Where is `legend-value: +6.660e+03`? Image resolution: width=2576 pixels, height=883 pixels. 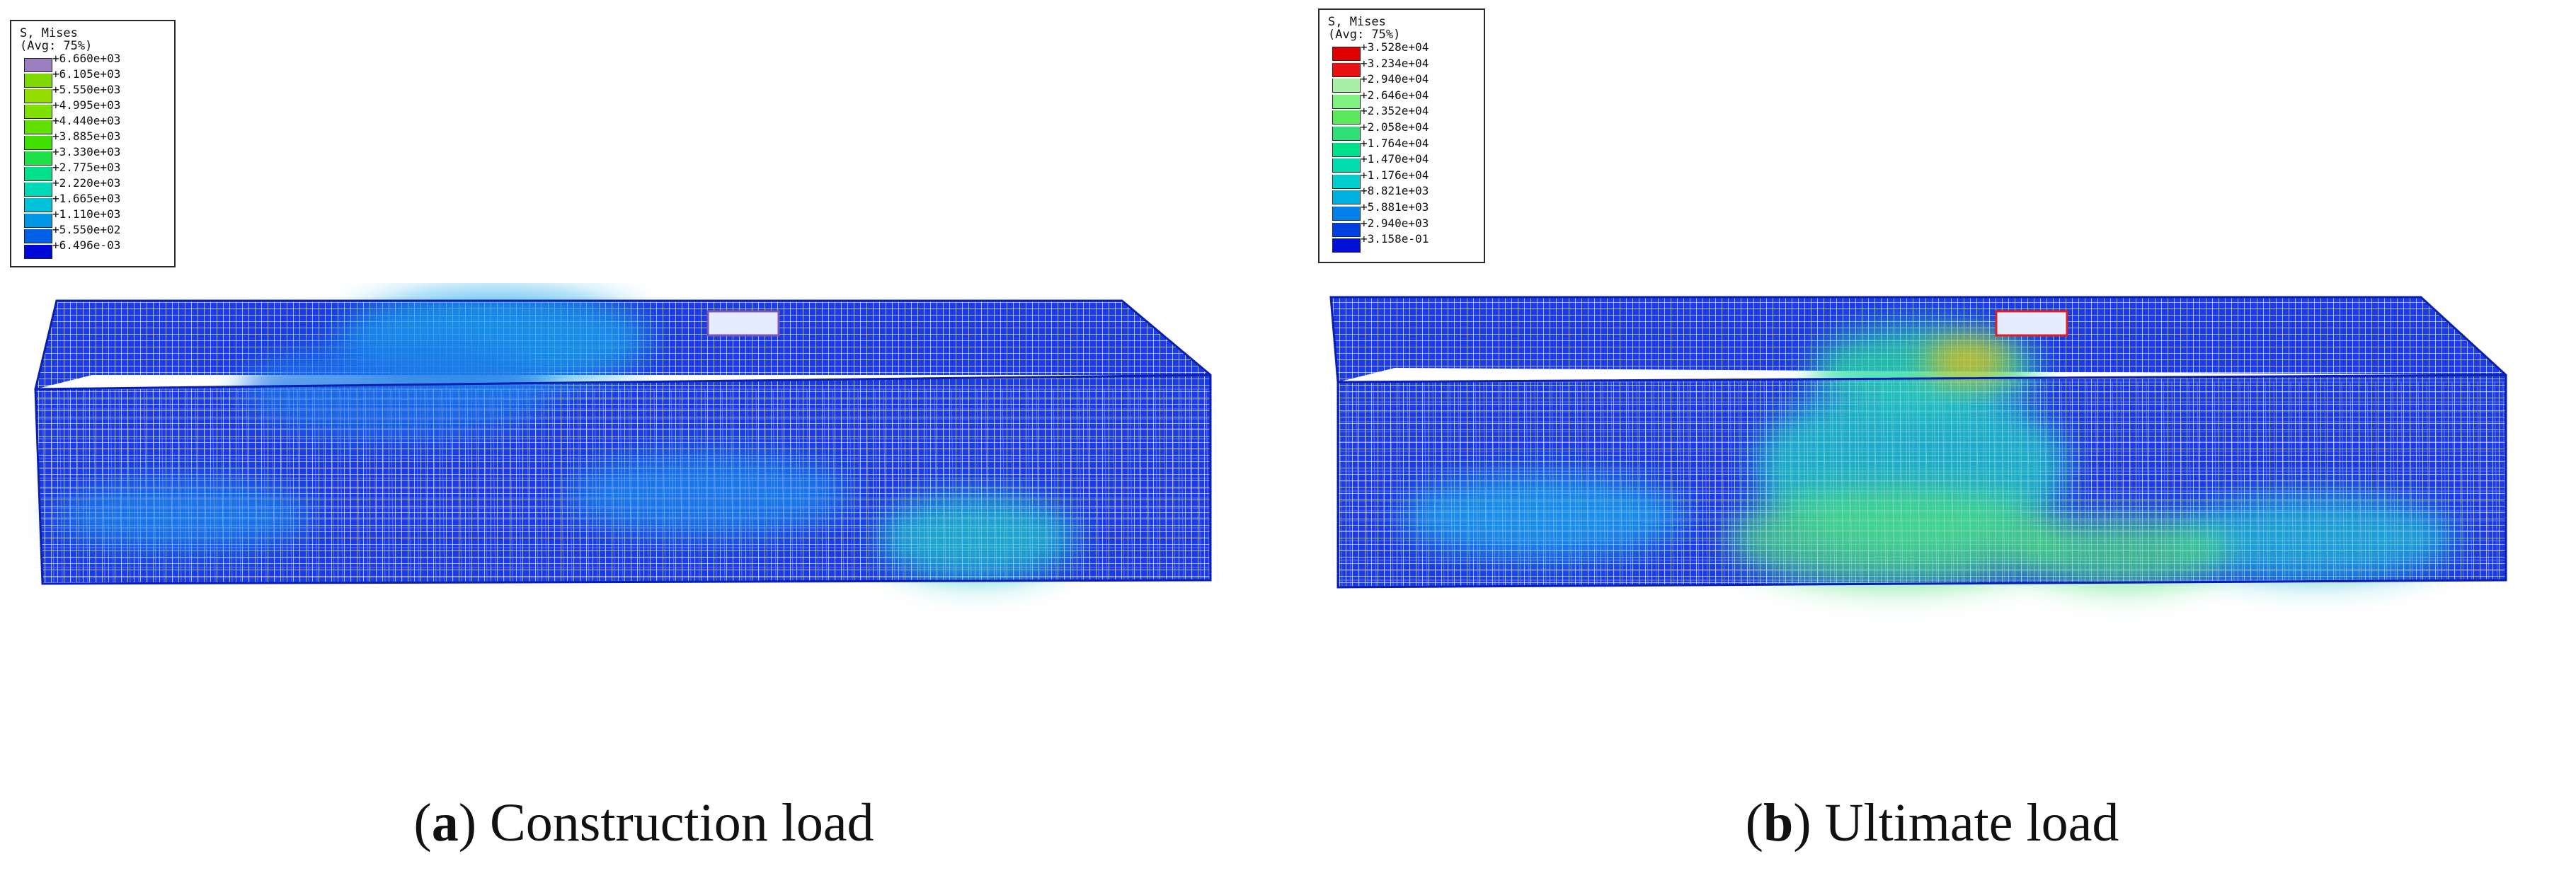 legend-value: +6.660e+03 is located at coordinates (86, 58).